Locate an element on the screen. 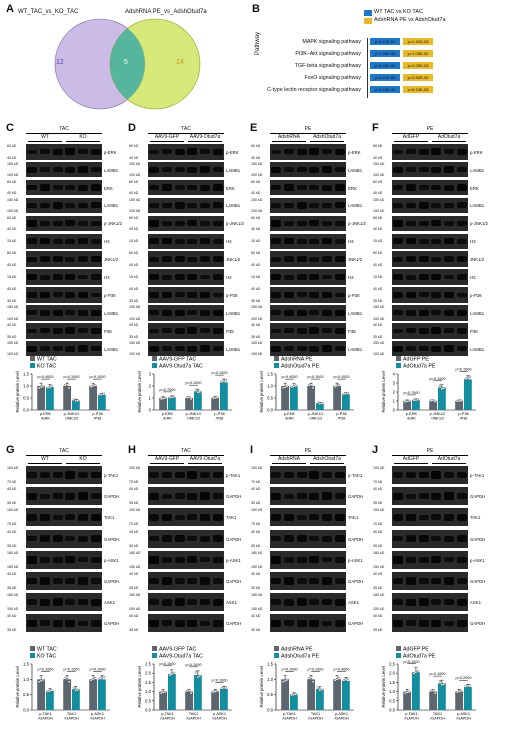 Image resolution: width=509 pixels, height=730 pixels. y-tick-label: 2.0 is located at coordinates (392, 673).